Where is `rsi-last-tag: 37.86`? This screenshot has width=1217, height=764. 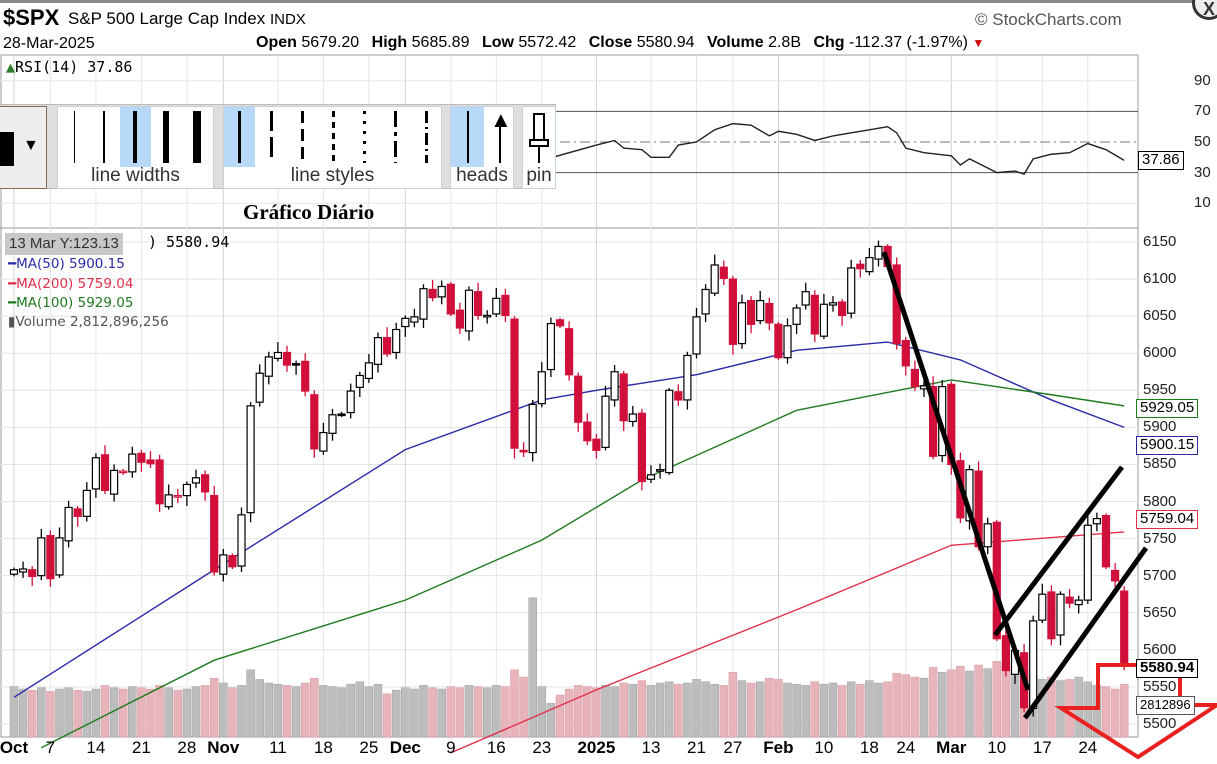
rsi-last-tag: 37.86 is located at coordinates (1161, 160).